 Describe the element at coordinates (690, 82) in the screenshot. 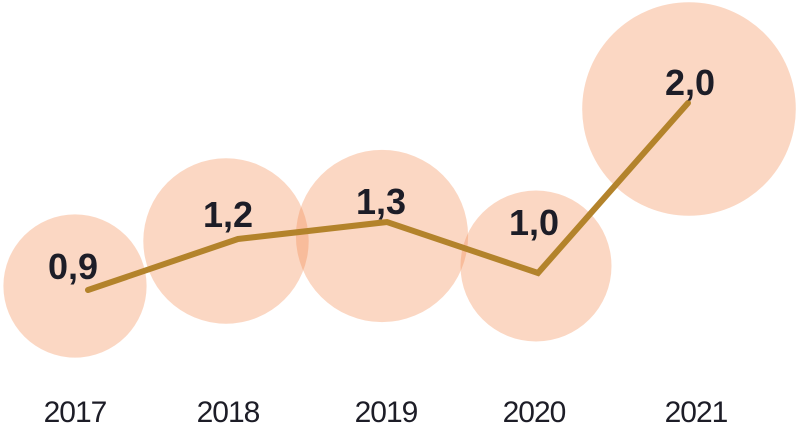

I see `value-label-2021: 2,0` at that location.